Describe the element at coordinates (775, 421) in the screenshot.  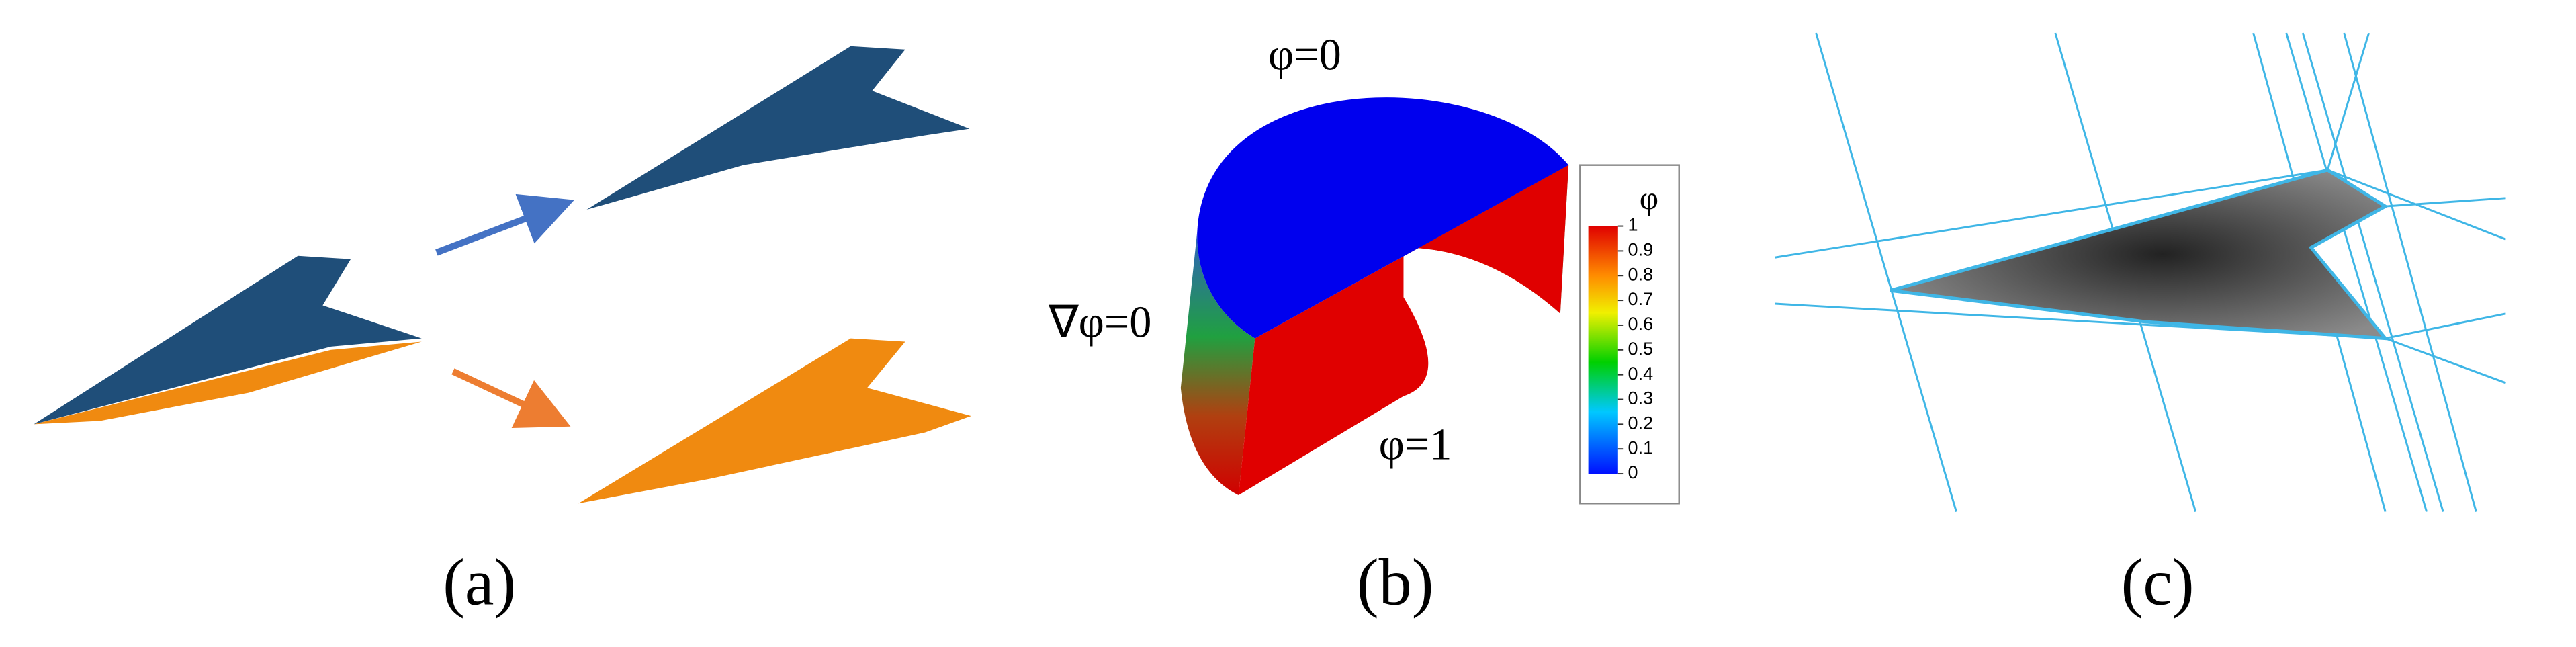
I see `aircraft-lower` at that location.